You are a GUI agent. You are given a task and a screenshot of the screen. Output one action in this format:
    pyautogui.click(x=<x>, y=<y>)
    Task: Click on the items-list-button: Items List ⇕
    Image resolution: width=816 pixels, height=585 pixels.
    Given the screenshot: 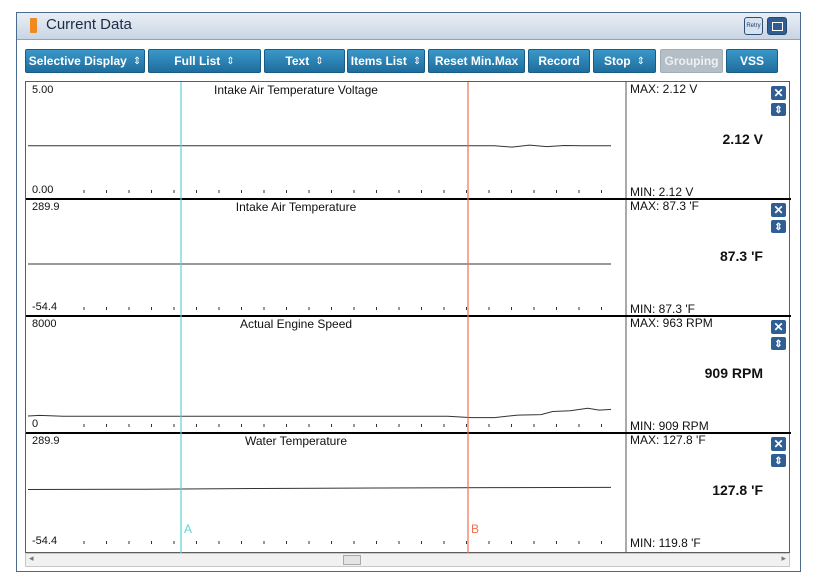 What is the action you would take?
    pyautogui.click(x=386, y=61)
    